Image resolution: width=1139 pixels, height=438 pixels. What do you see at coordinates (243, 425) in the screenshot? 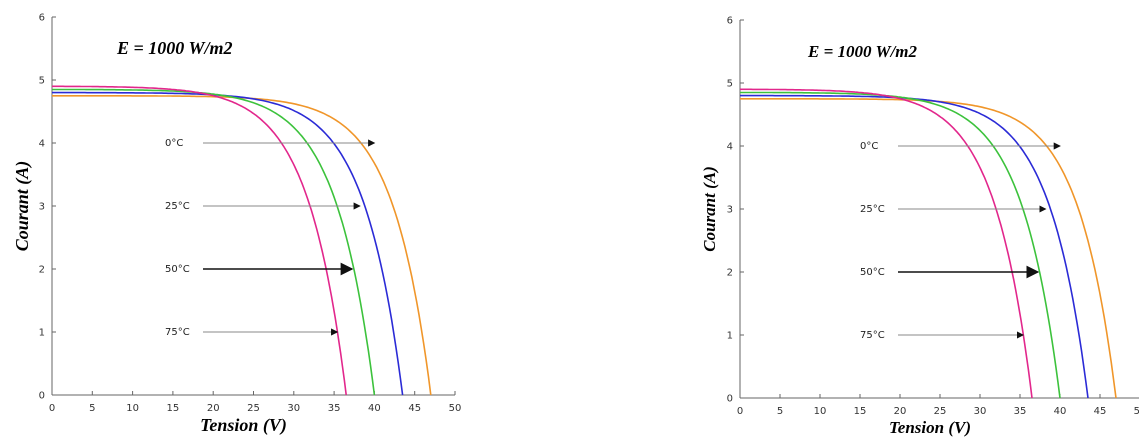
I see `chart1-x-axis-title: Tension (V)` at bounding box center [243, 425].